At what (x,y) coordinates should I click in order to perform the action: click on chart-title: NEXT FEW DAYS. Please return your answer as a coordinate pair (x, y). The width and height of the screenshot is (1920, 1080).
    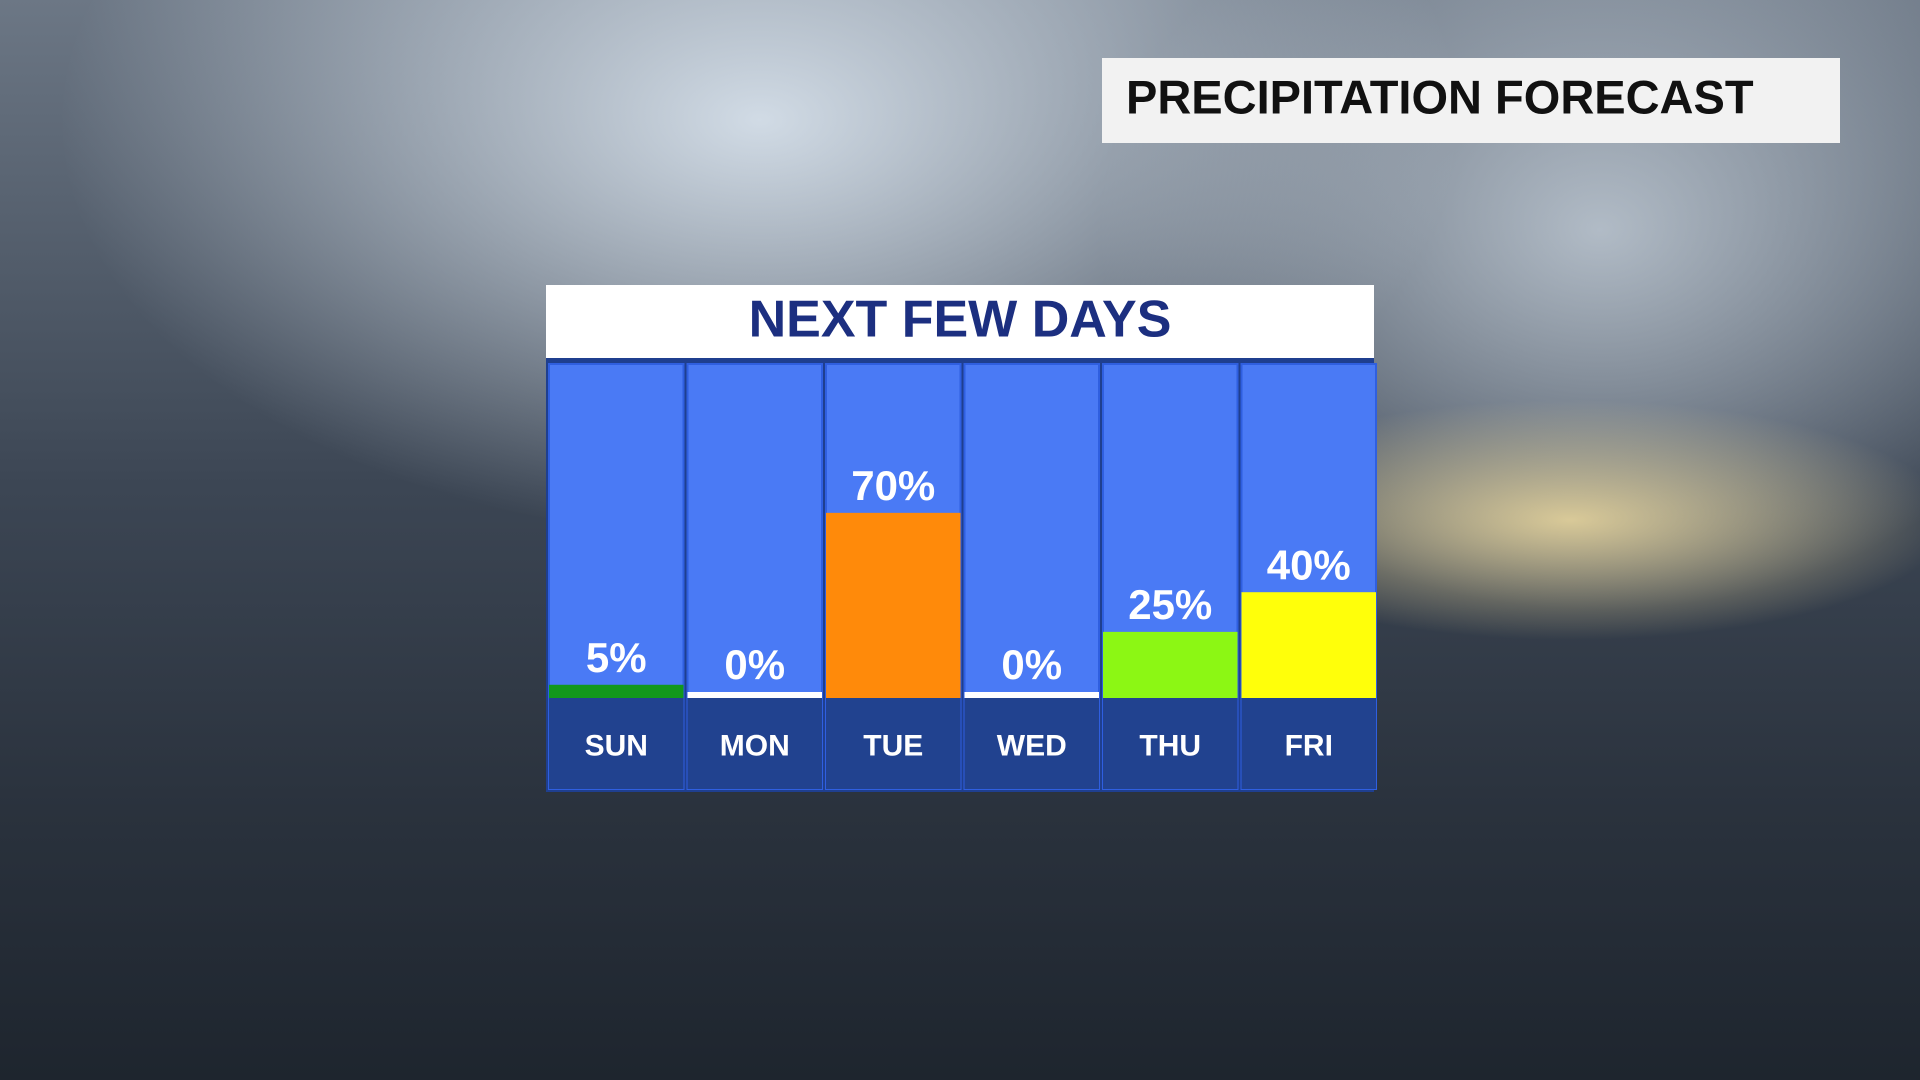
    Looking at the image, I should click on (960, 320).